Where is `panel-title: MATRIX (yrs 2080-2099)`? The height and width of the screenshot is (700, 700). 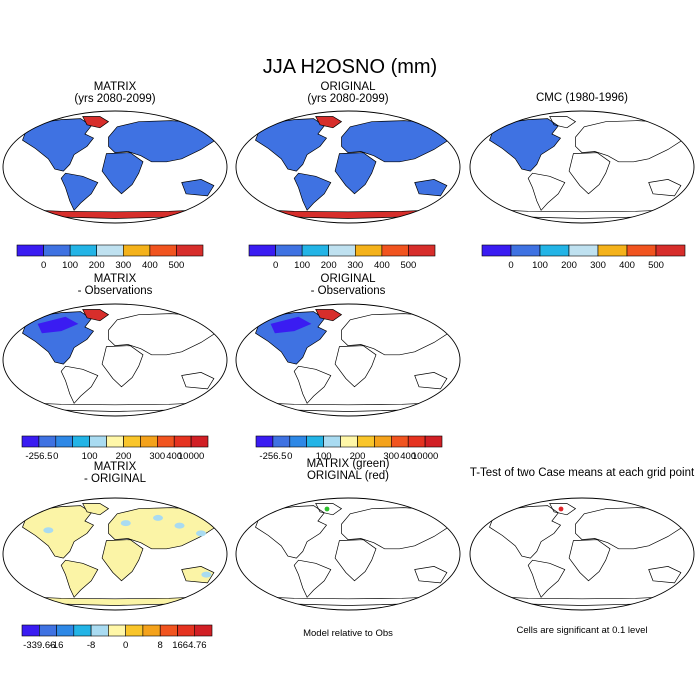
panel-title: MATRIX (yrs 2080-2099) is located at coordinates (114, 93).